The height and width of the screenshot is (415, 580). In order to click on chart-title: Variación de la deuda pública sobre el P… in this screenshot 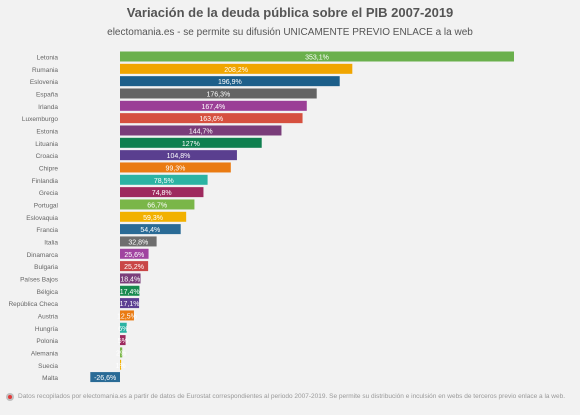, I will do `click(290, 12)`.